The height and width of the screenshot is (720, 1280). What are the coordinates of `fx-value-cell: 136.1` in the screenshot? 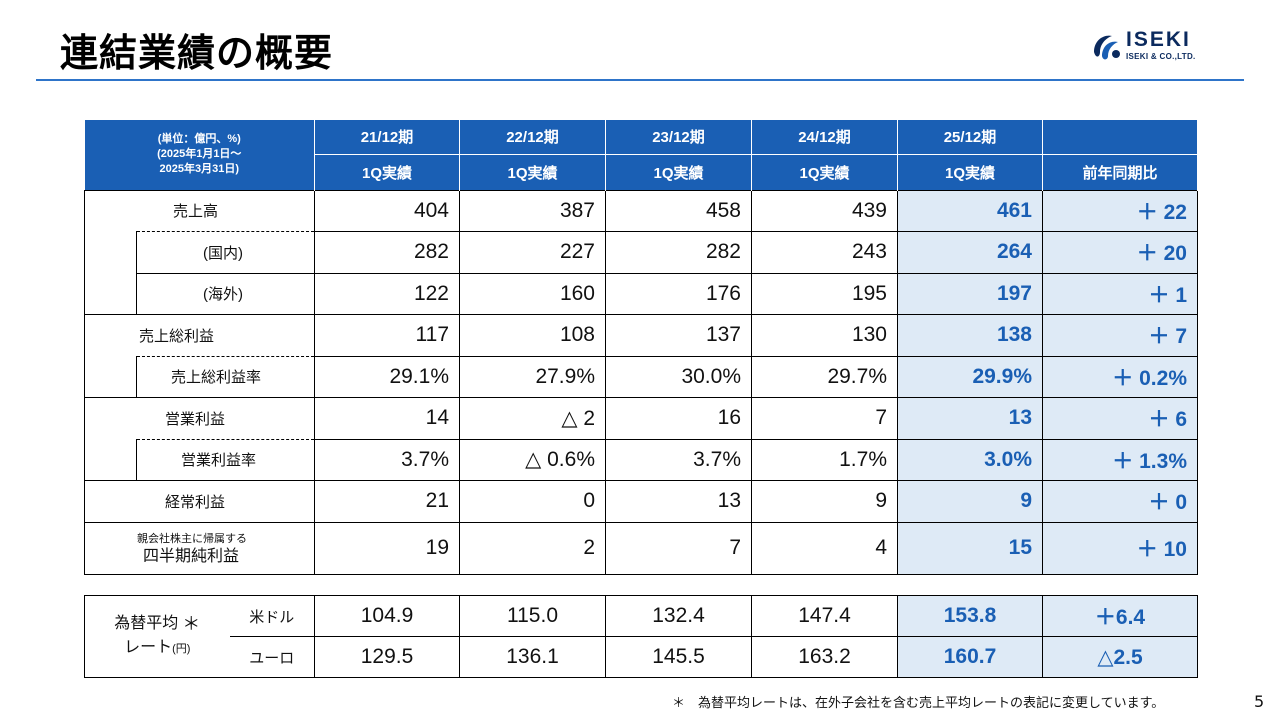 It's located at (532, 657).